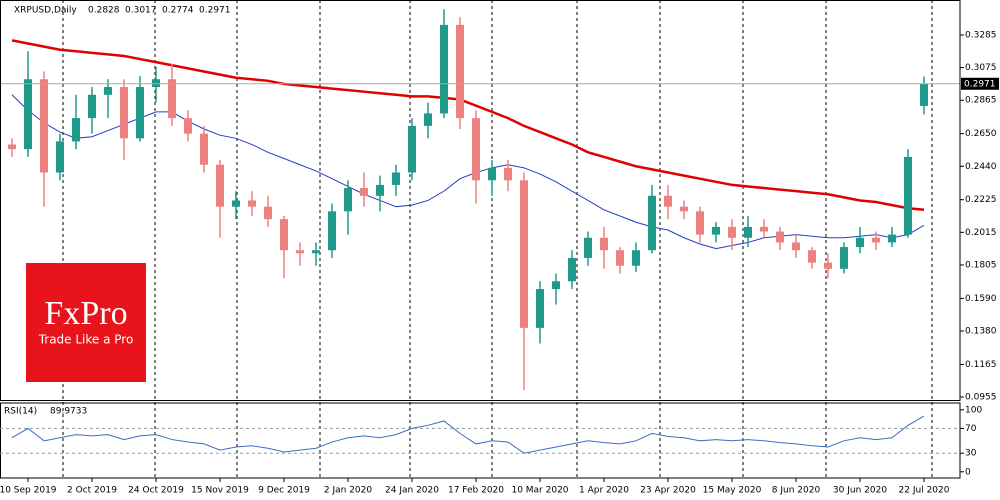 The height and width of the screenshot is (500, 1000). I want to click on y-tick-label: 0.1380, so click(981, 332).